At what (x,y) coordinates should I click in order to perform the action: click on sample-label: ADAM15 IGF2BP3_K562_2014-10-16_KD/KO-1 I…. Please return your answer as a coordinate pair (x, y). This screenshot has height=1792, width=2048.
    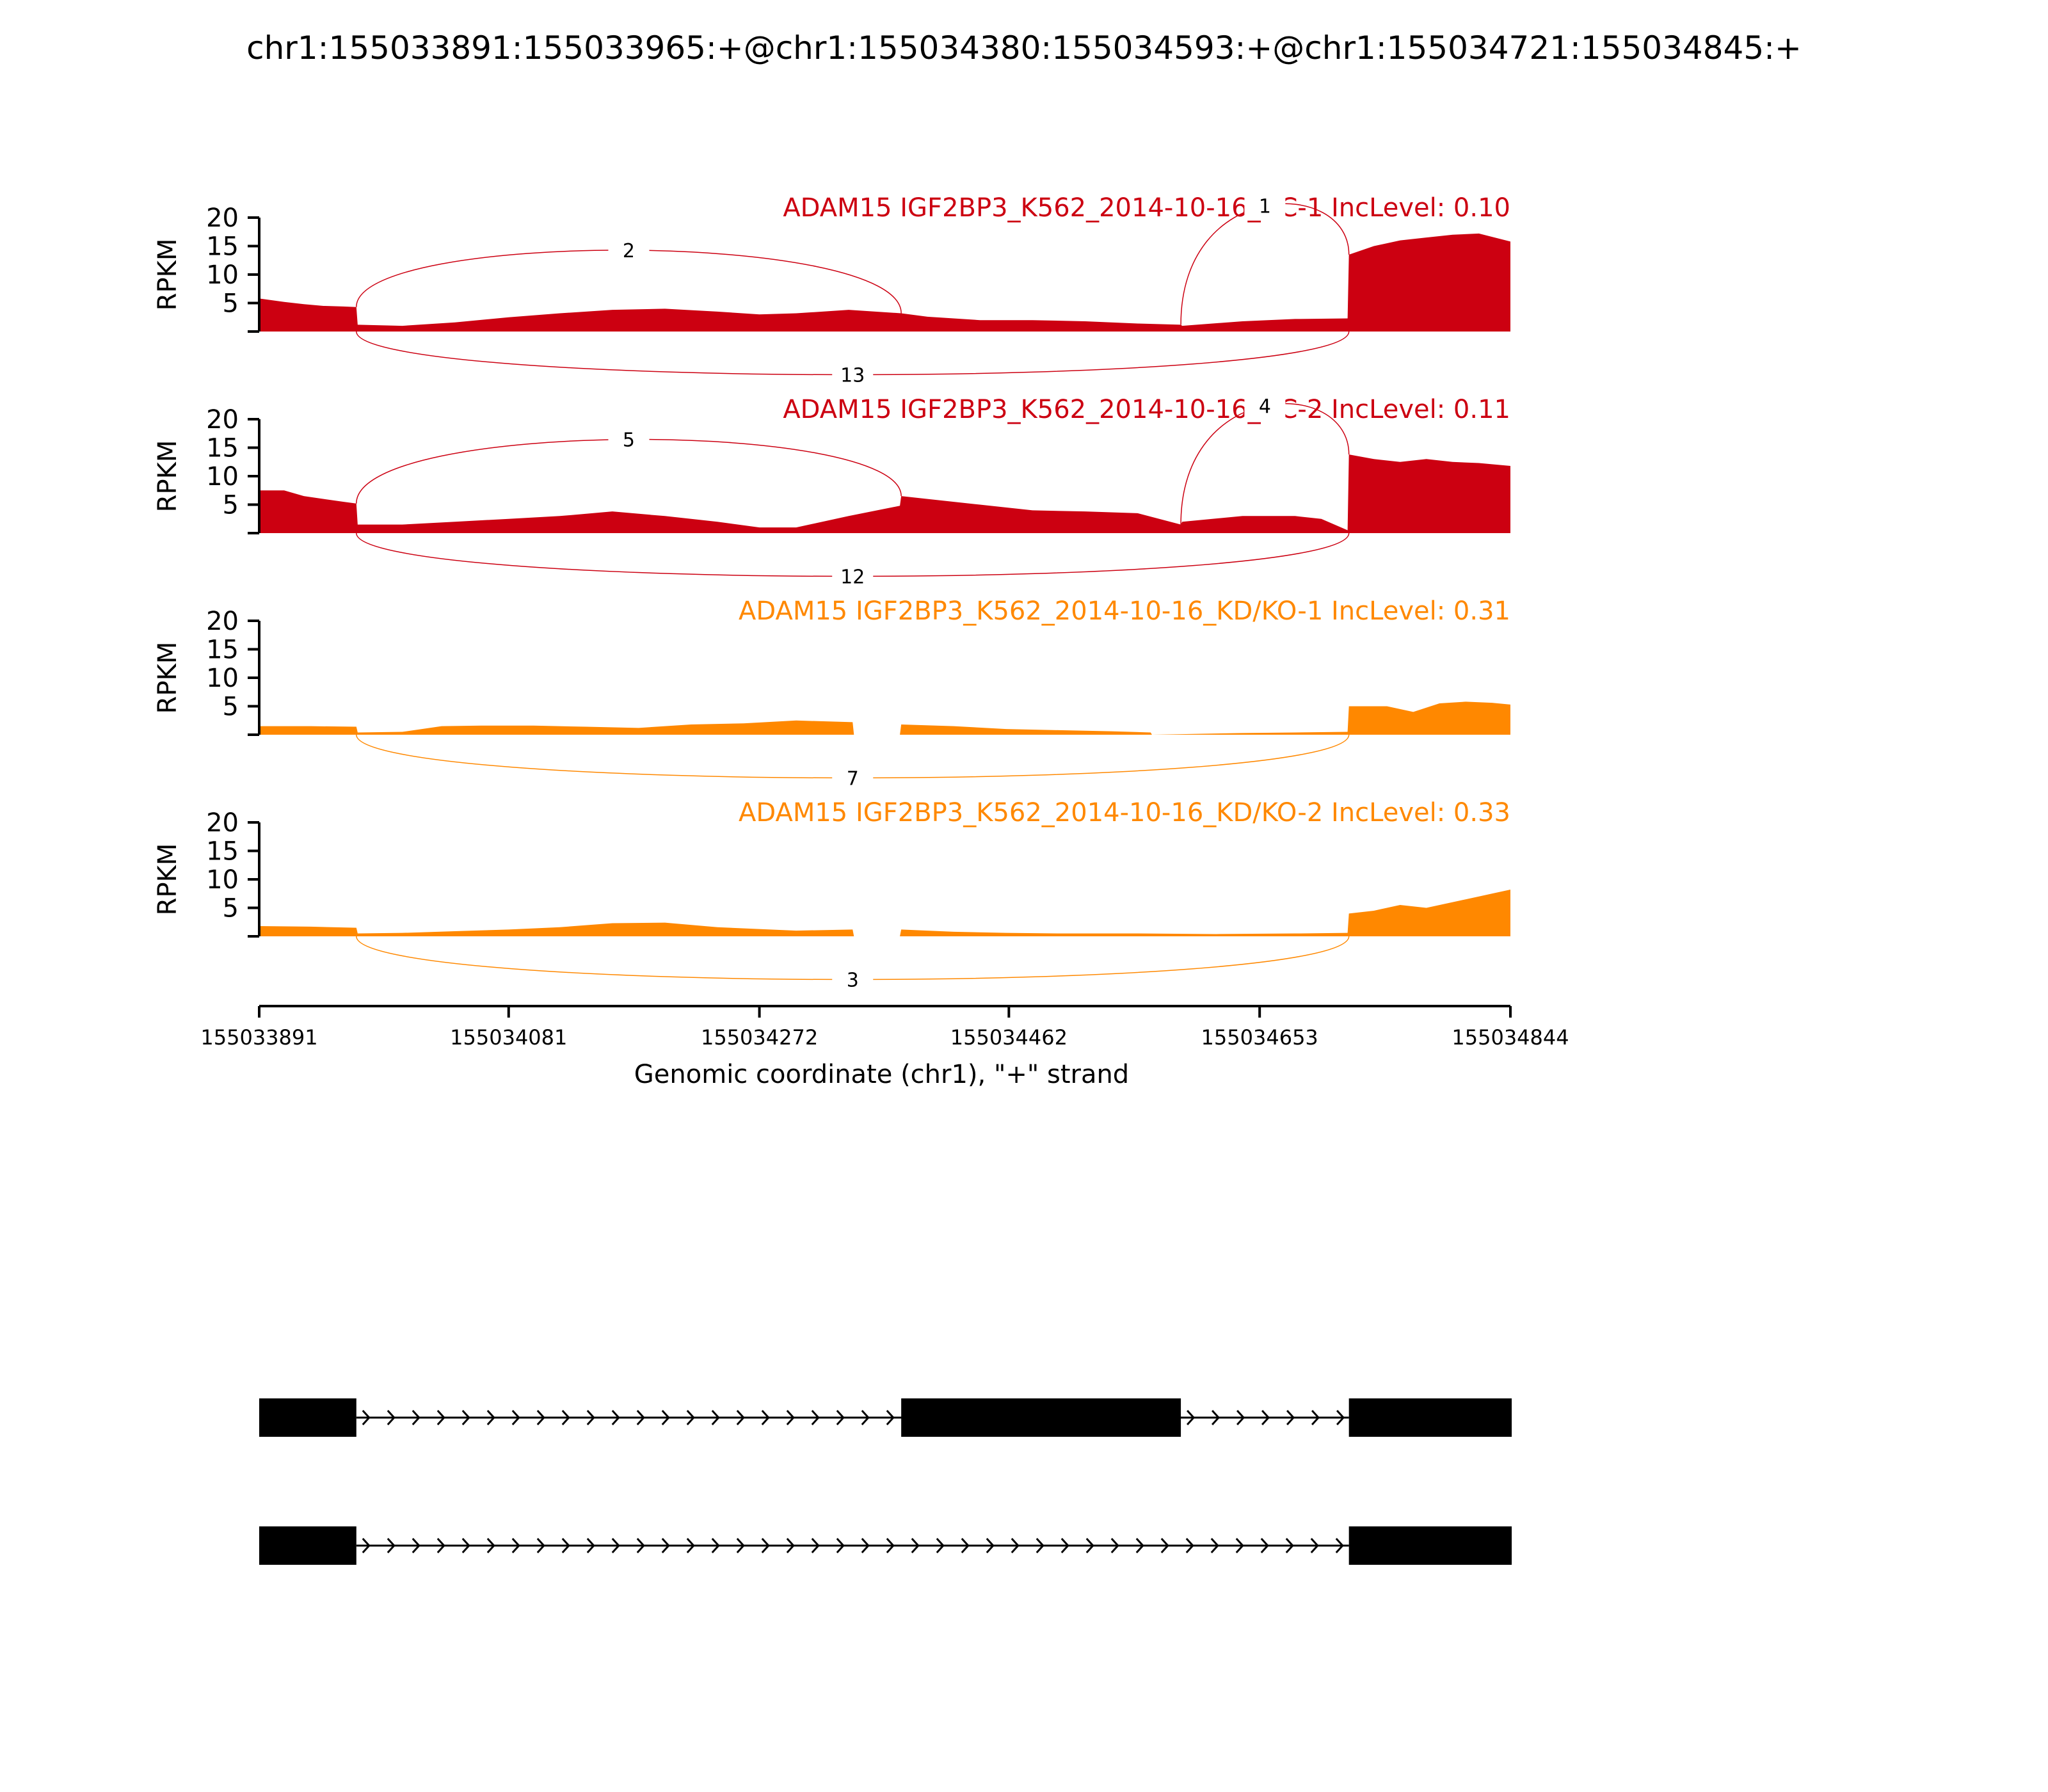
    Looking at the image, I should click on (1124, 611).